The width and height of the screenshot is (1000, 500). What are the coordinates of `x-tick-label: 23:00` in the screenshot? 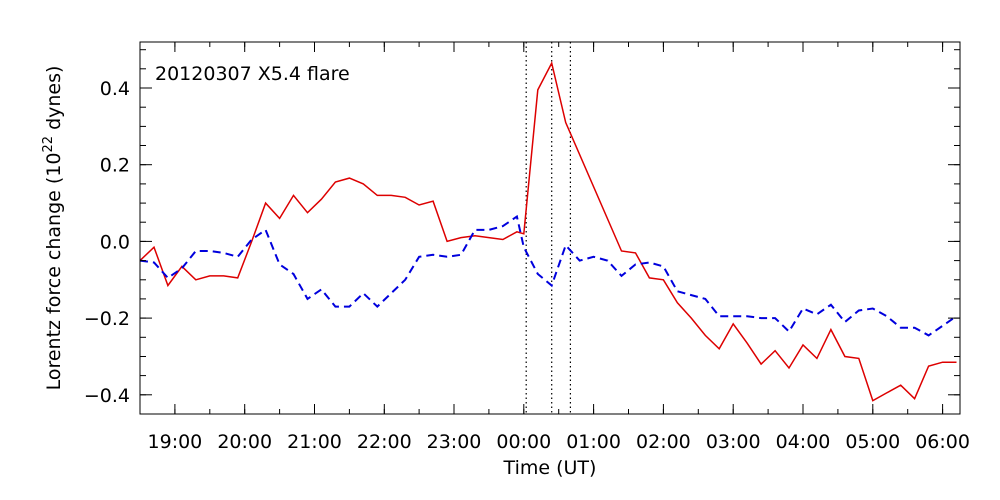 It's located at (454, 442).